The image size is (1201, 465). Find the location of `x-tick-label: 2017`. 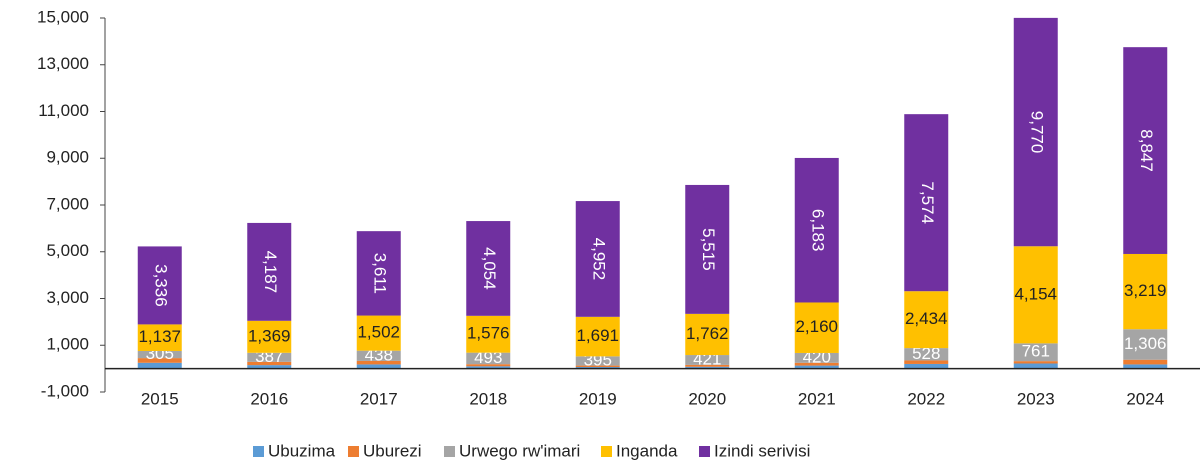

x-tick-label: 2017 is located at coordinates (379, 398).